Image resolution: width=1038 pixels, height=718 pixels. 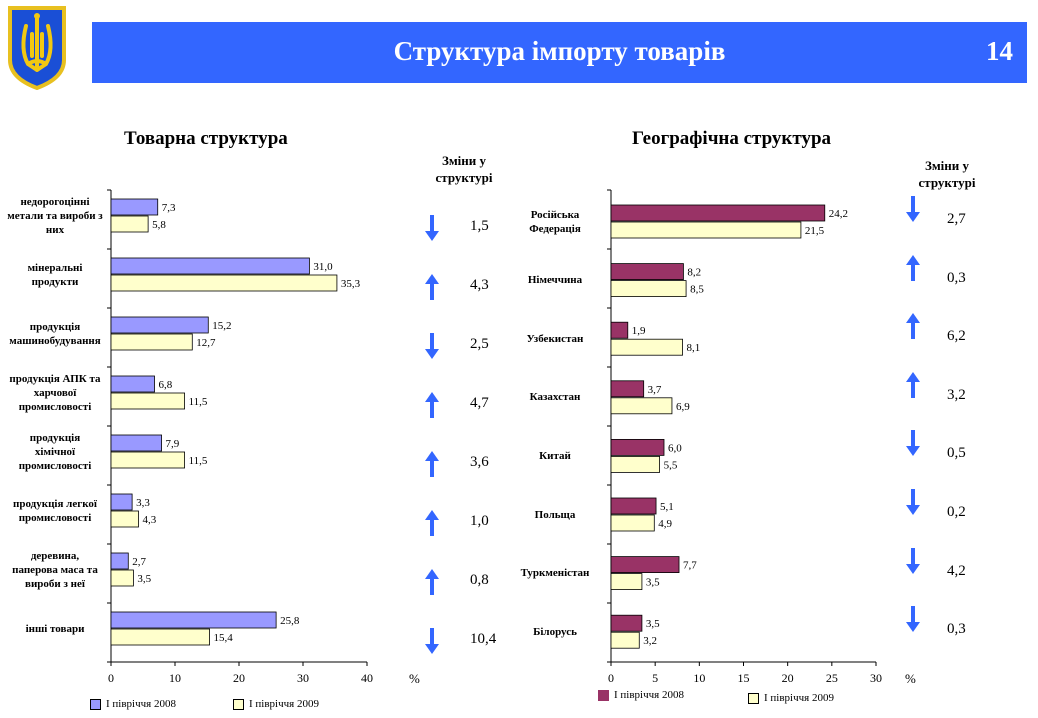 What do you see at coordinates (479, 403) in the screenshot?
I see `left-change-value: 4,7` at bounding box center [479, 403].